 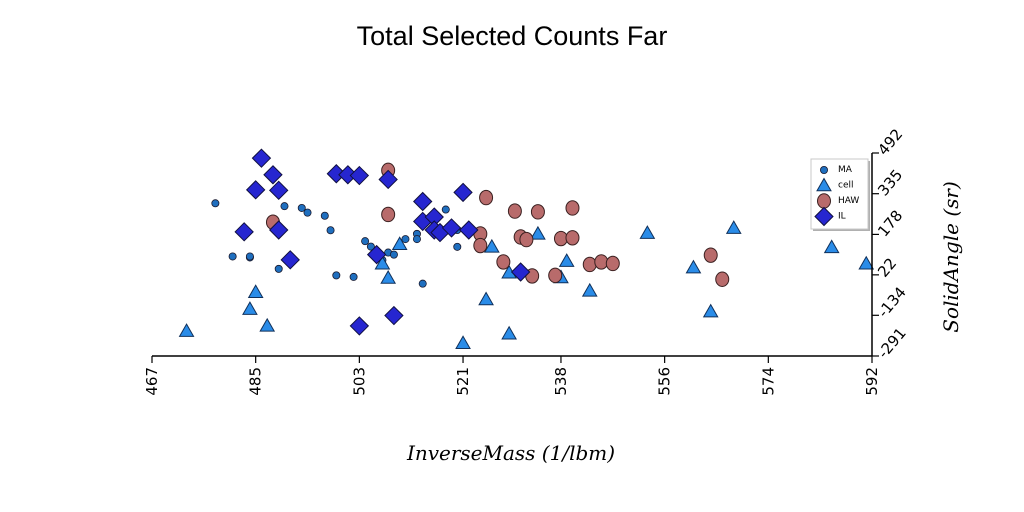 What do you see at coordinates (665, 381) in the screenshot?
I see `x-tick-label: 556` at bounding box center [665, 381].